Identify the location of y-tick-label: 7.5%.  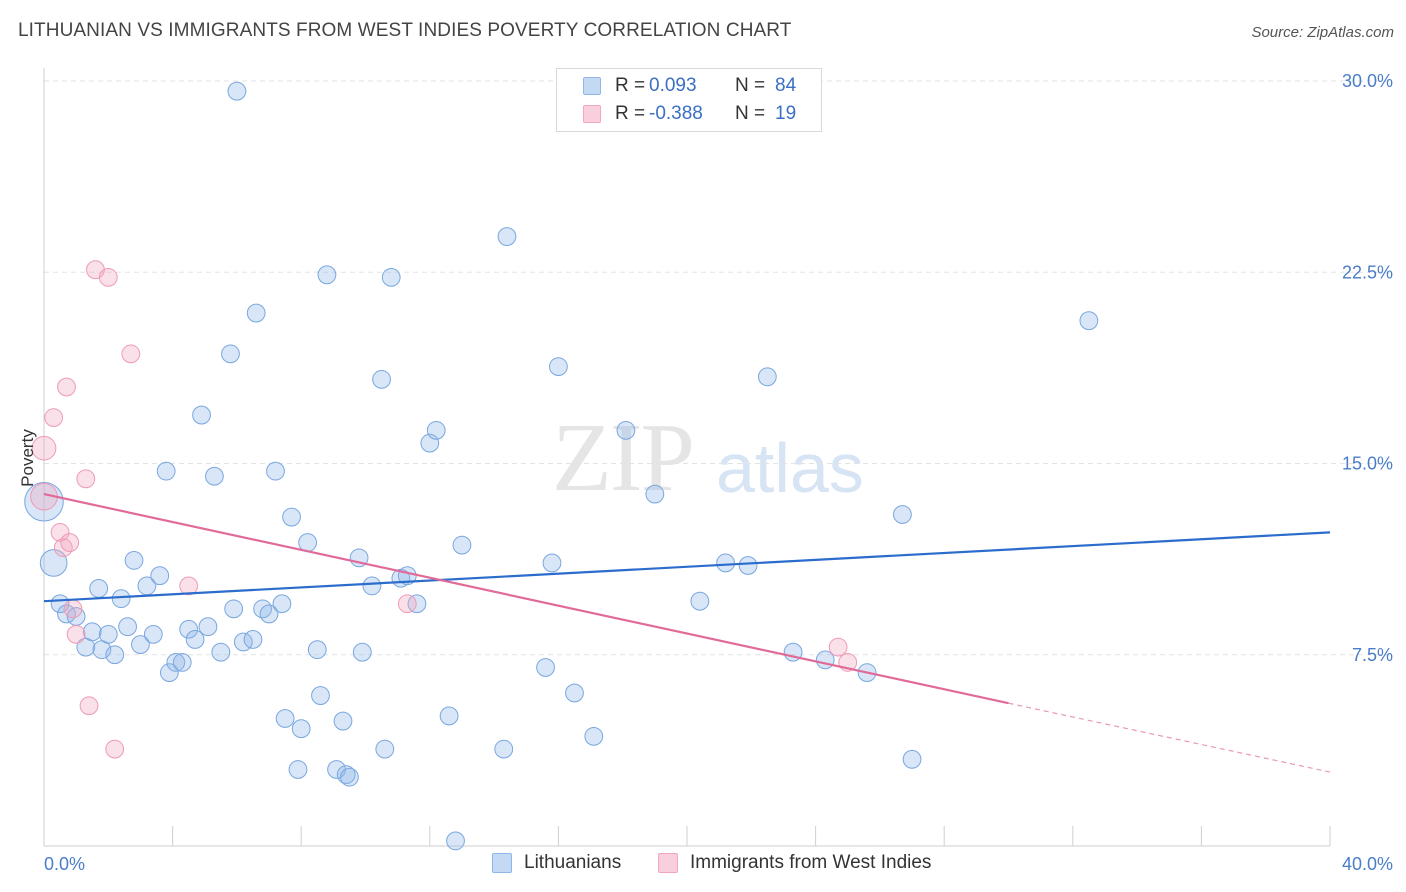
(1372, 655).